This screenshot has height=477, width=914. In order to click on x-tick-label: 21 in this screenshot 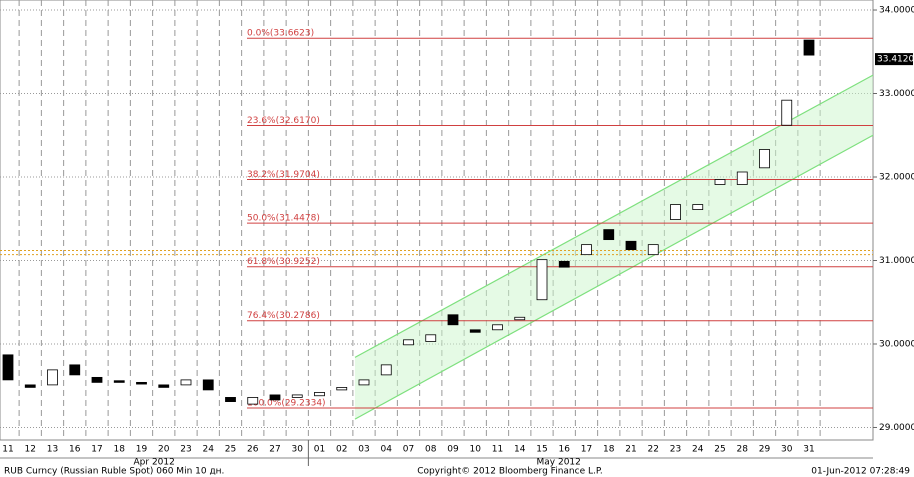, I will do `click(630, 450)`.